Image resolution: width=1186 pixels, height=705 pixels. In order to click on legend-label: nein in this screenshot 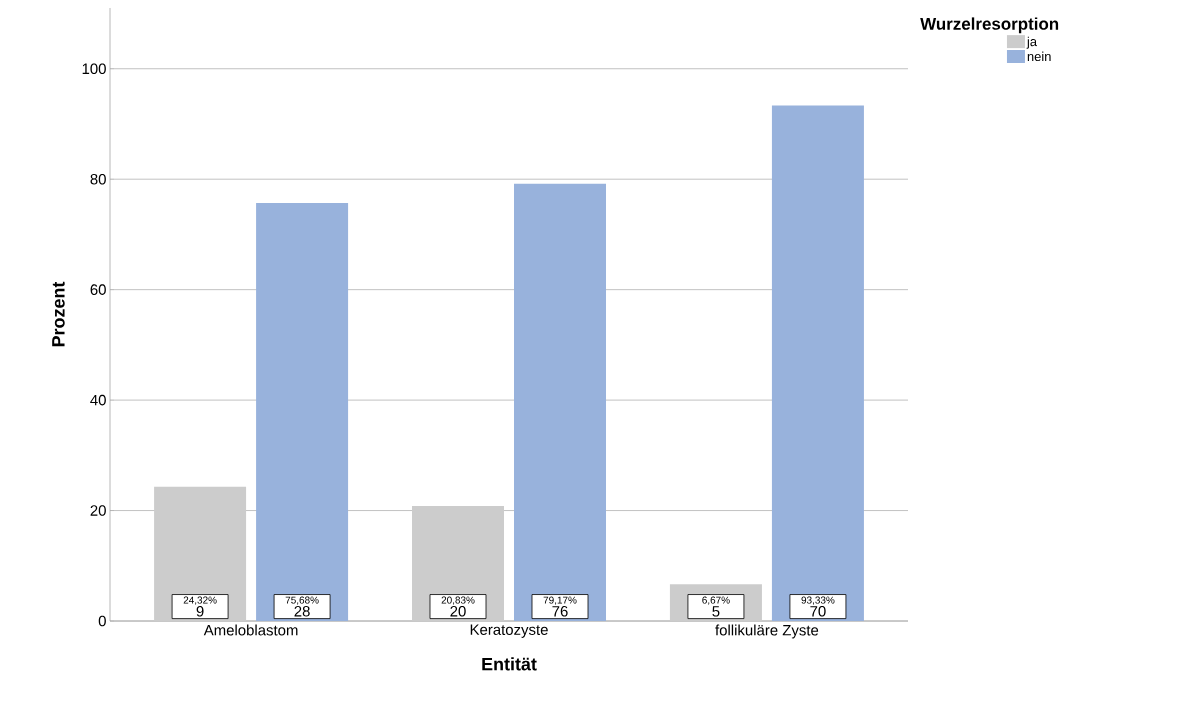, I will do `click(1039, 56)`.